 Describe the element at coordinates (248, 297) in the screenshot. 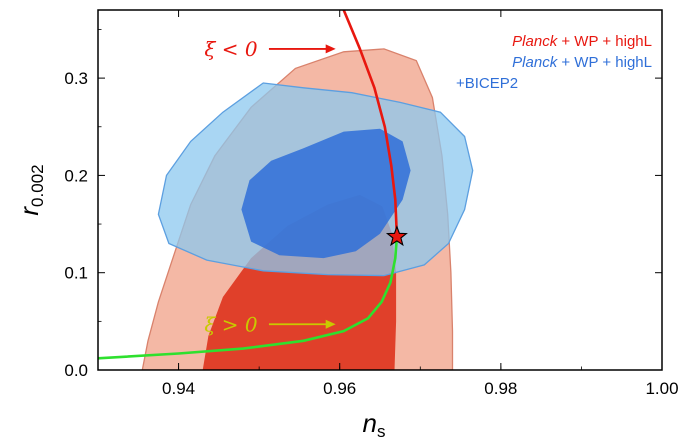

I see `xi-positive-curve` at that location.